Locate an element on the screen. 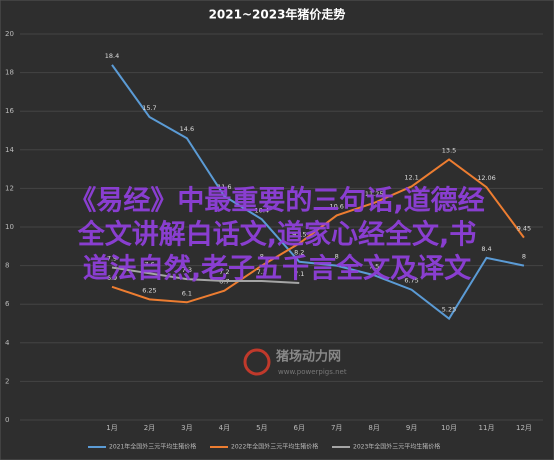 The width and height of the screenshot is (554, 460). x-tick-label: 6月 is located at coordinates (299, 428).